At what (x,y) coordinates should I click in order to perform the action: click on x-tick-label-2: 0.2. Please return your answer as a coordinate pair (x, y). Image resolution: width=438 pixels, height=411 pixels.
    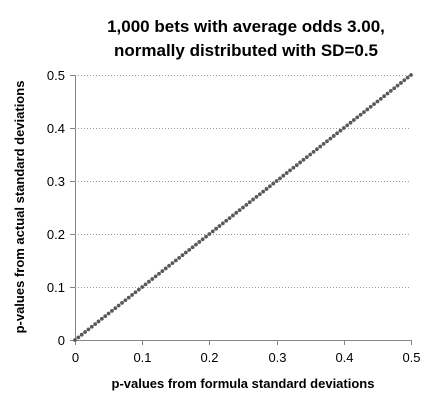
    Looking at the image, I should click on (209, 357).